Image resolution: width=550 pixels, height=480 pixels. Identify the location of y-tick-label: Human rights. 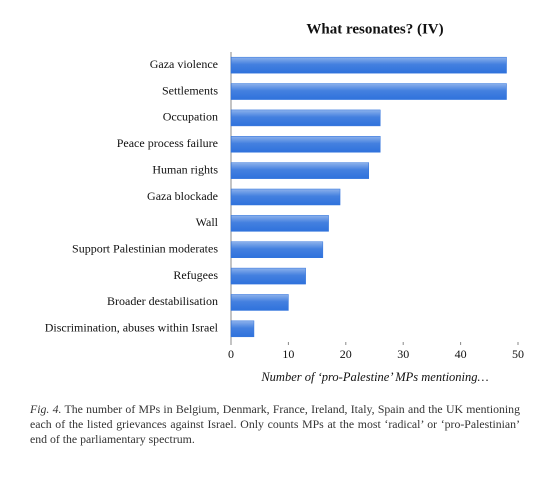
(185, 169).